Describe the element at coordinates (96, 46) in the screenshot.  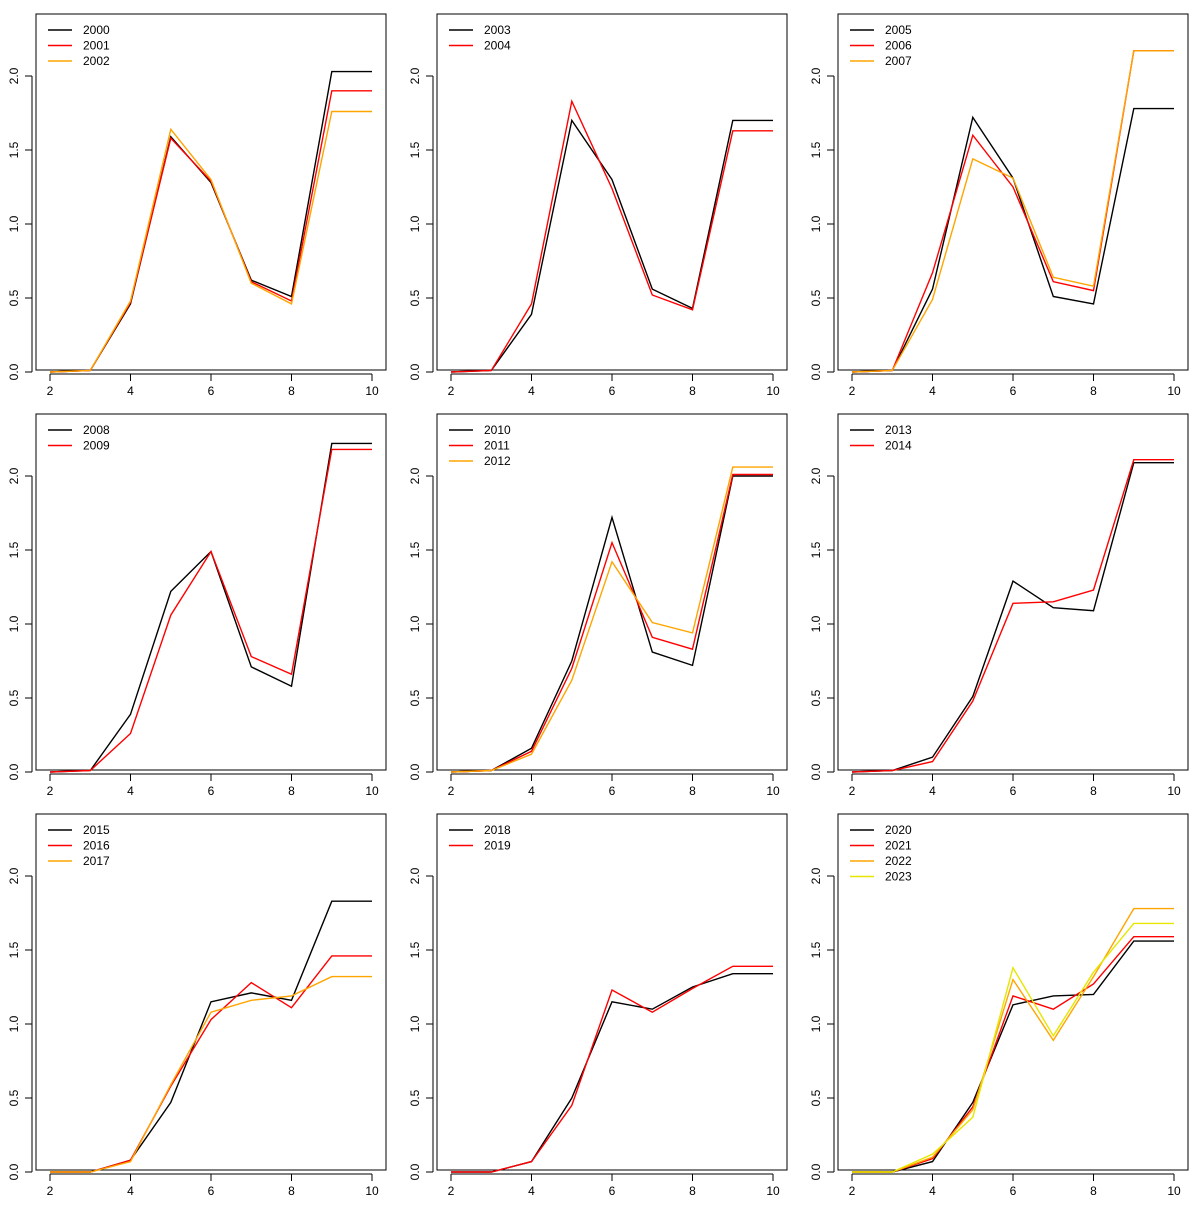
I see `legend-label: 2001` at that location.